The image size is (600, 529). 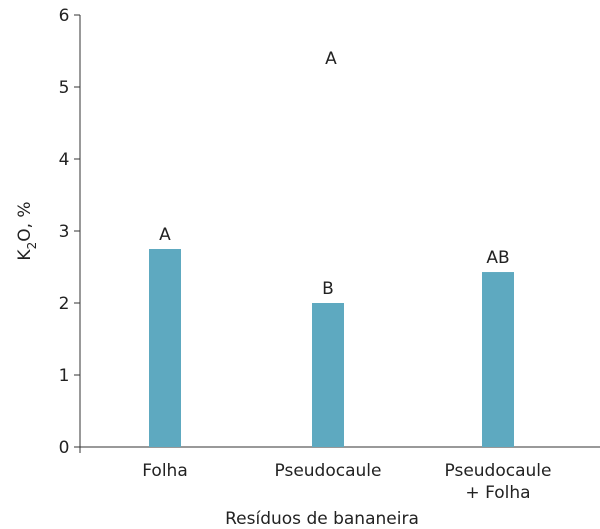 What do you see at coordinates (64, 448) in the screenshot?
I see `y-tick-label: 0` at bounding box center [64, 448].